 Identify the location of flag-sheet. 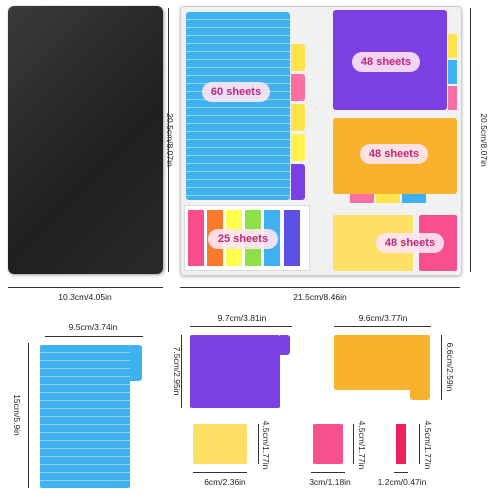
(401, 444).